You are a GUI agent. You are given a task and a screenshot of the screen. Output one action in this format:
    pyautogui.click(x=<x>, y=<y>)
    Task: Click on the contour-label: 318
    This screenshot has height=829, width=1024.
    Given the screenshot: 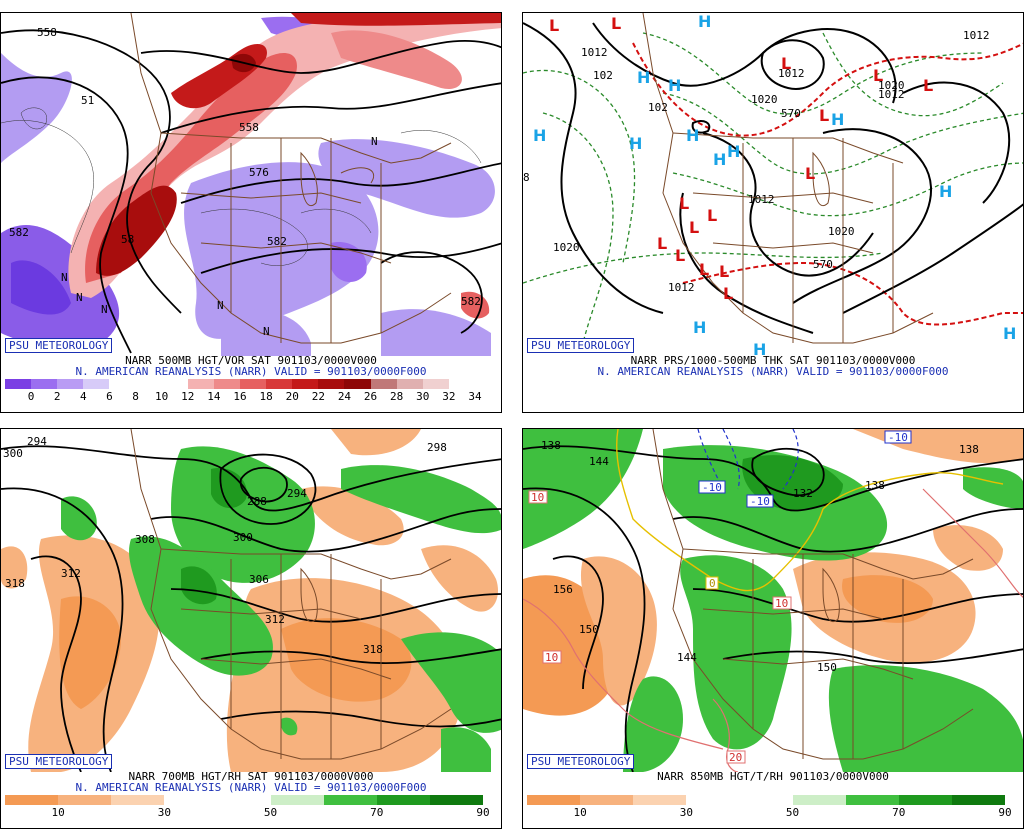 What is the action you would take?
    pyautogui.click(x=15, y=583)
    